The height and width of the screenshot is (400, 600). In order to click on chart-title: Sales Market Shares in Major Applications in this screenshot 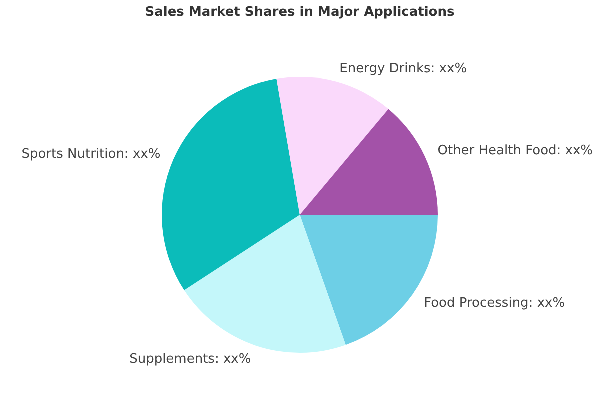, I will do `click(300, 12)`.